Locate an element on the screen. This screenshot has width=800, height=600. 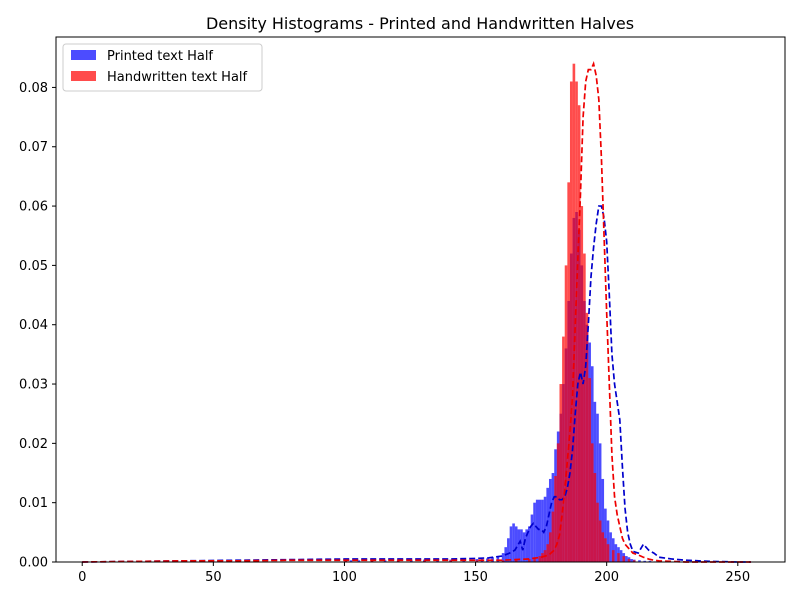
legend-box is located at coordinates (162, 67).